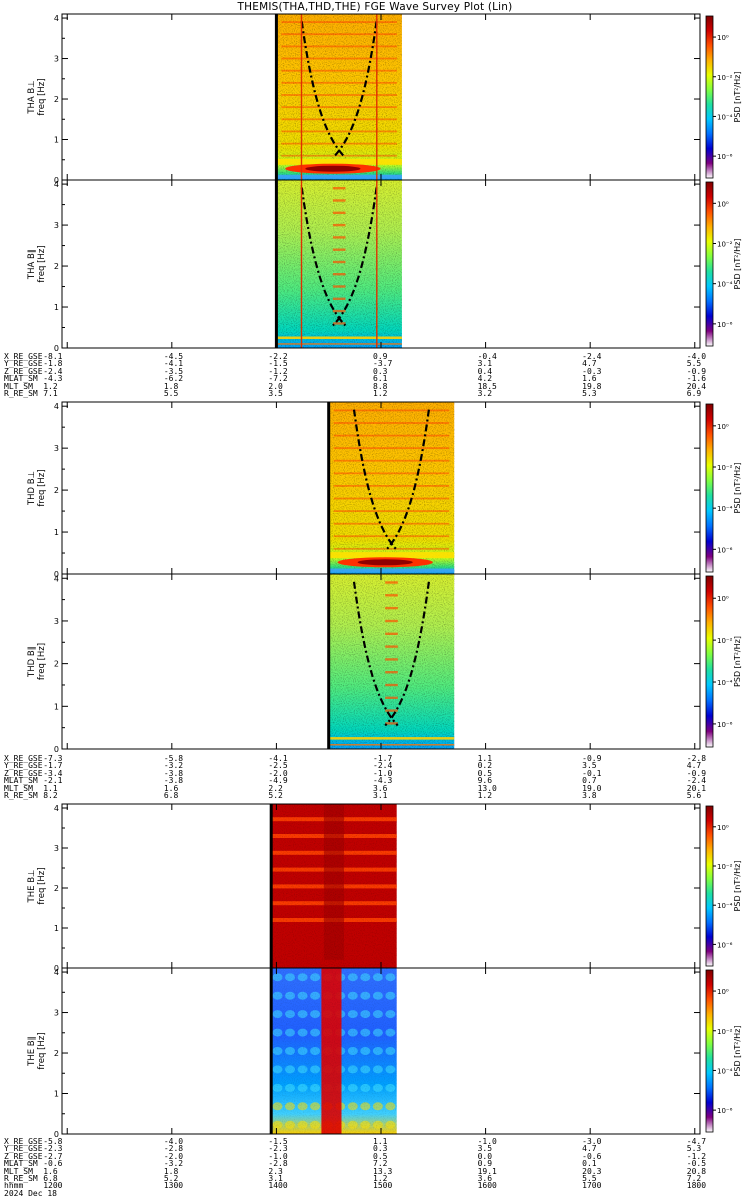 Image resolution: width=750 pixels, height=1200 pixels. Describe the element at coordinates (32, 1051) in the screenshot. I see `y-axis-name: THE B∥` at that location.